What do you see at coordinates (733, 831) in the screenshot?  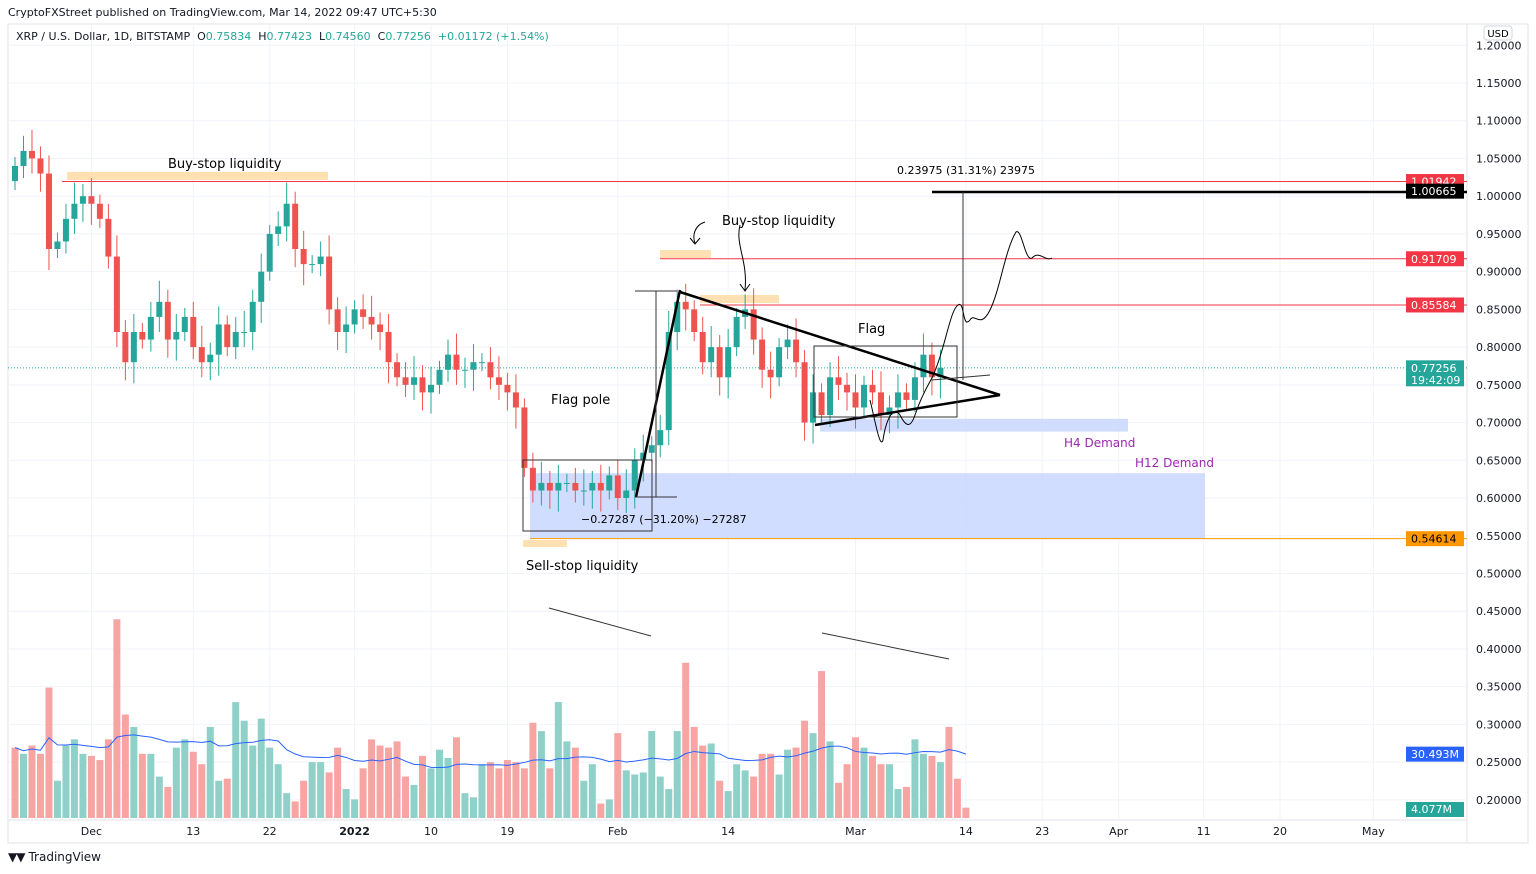 I see `time-axis: Dec 13 22 2022 10 19 Feb 14 Mar 14 23 Apr 11 20 May` at bounding box center [733, 831].